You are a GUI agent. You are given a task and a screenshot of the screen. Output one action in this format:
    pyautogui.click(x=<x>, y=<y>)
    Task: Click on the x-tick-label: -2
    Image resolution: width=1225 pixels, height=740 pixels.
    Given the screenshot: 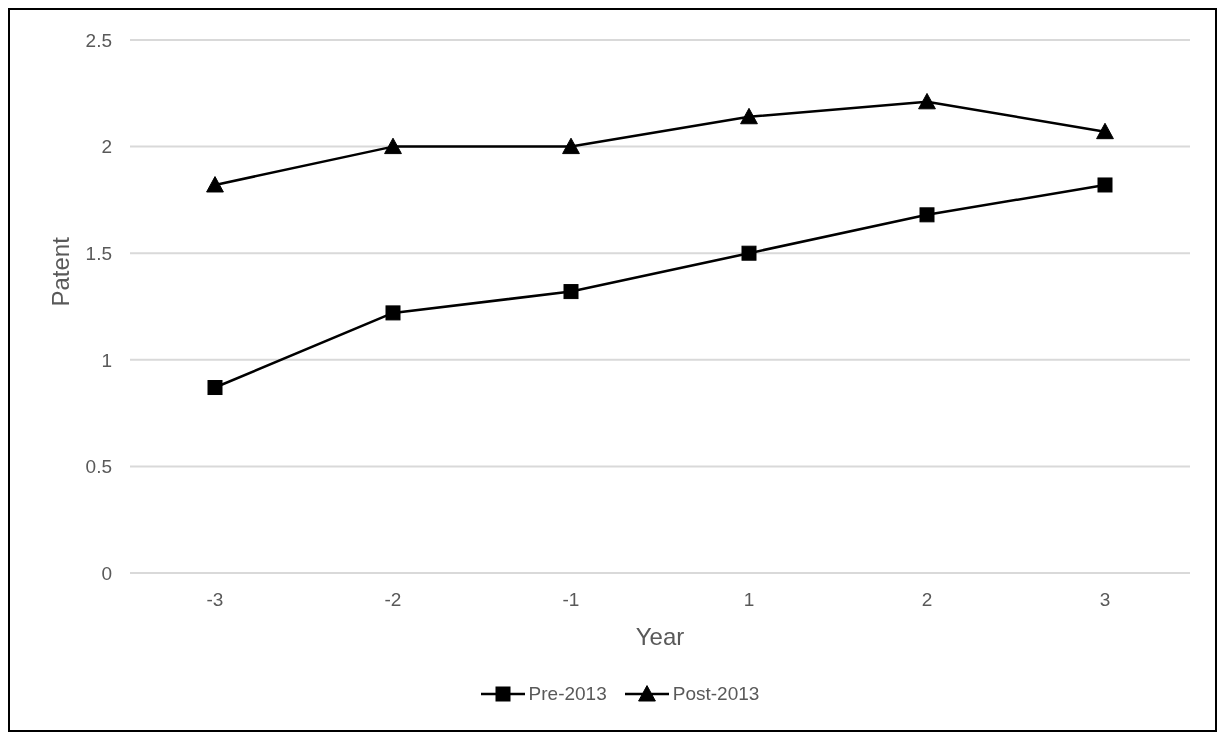 What is the action you would take?
    pyautogui.click(x=393, y=600)
    